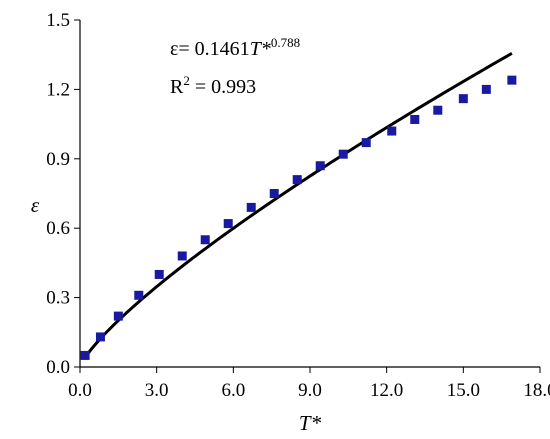 This screenshot has width=550, height=439. Describe the element at coordinates (58, 20) in the screenshot. I see `y-tick-label: 1.5` at that location.